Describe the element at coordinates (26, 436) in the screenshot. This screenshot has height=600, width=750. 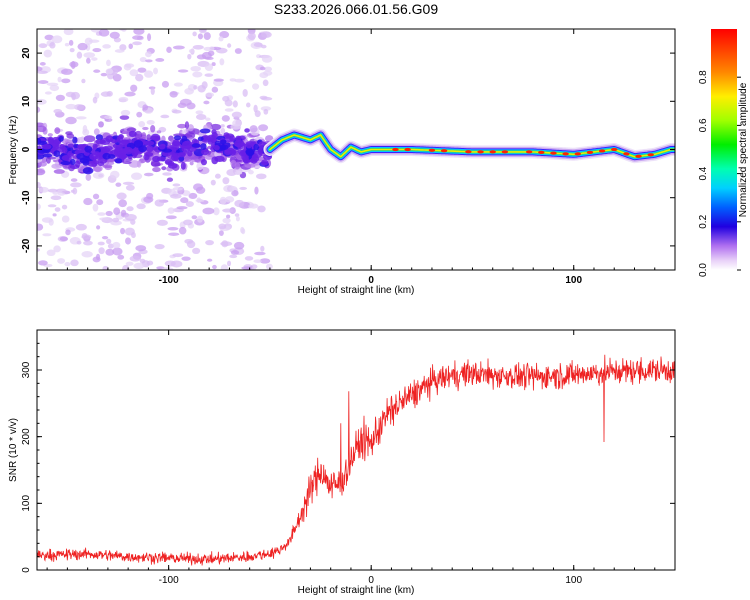
I see `snr-y-tick-label: 200` at that location.